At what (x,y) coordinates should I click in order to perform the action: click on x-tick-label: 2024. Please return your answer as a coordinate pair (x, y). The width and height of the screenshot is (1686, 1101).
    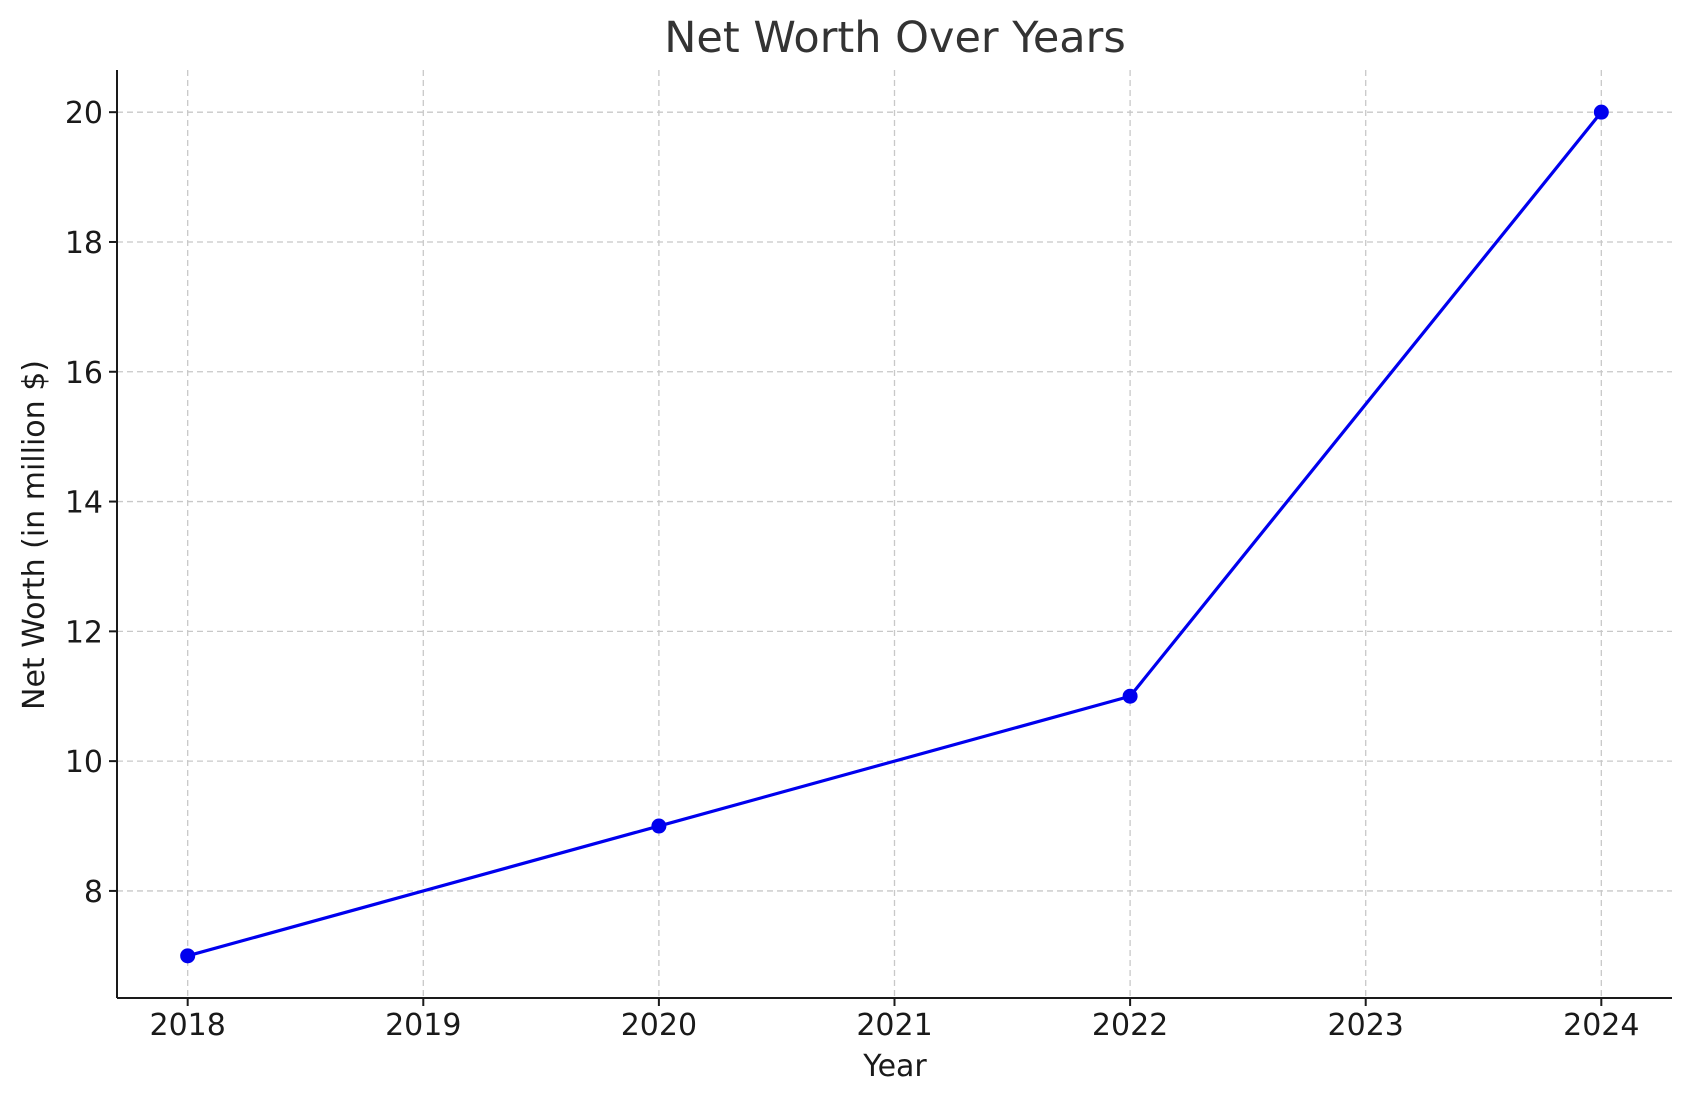
    Looking at the image, I should click on (1601, 1025).